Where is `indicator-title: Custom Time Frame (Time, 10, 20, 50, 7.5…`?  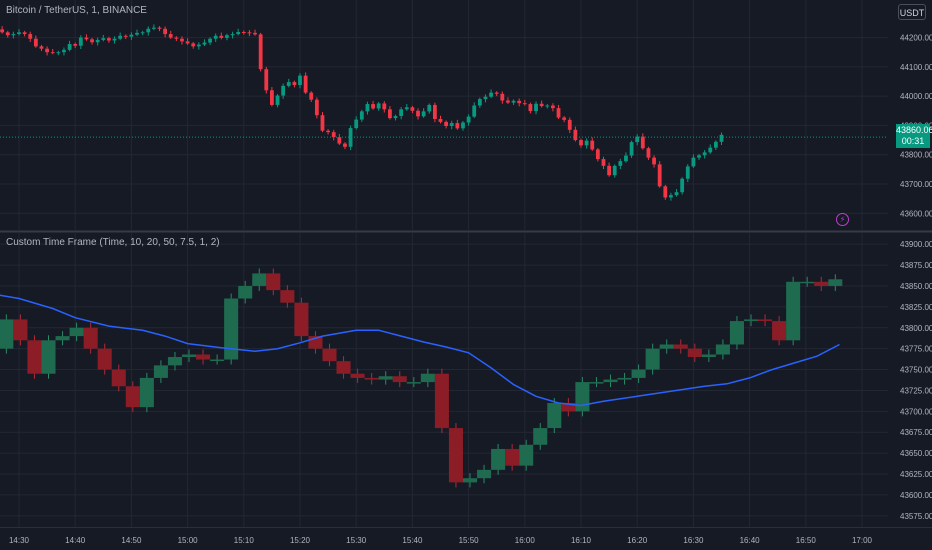 indicator-title: Custom Time Frame (Time, 10, 20, 50, 7.5… is located at coordinates (113, 242).